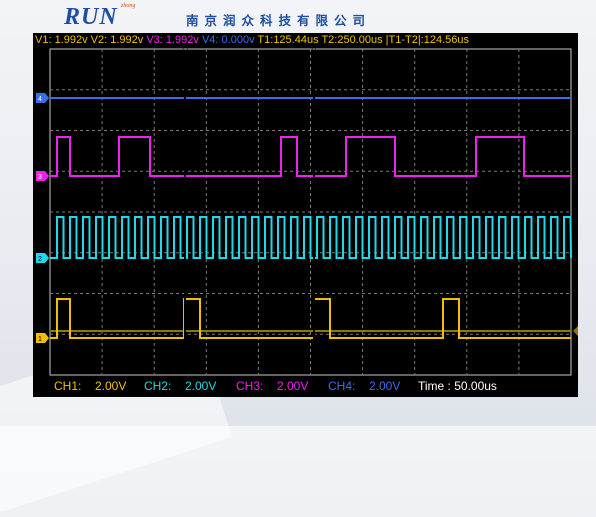 The width and height of the screenshot is (596, 517). Describe the element at coordinates (342, 386) in the screenshot. I see `ch4-scale-label: CH4:` at that location.